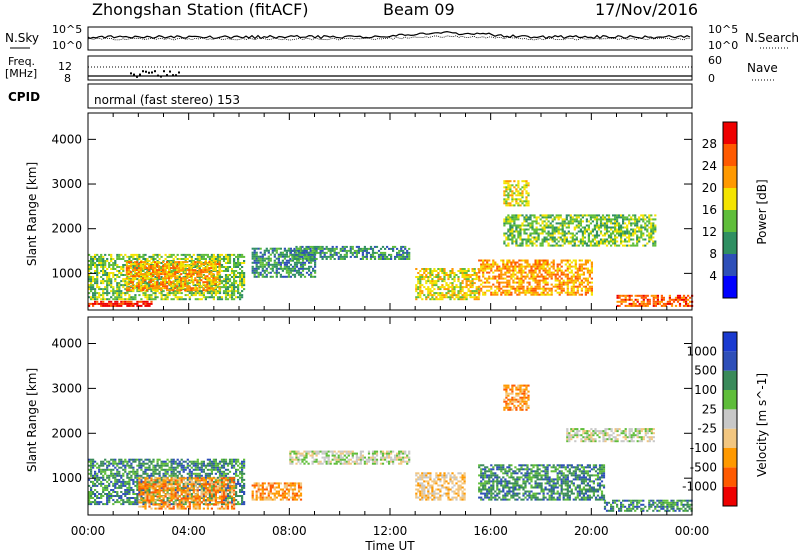 The width and height of the screenshot is (800, 558). Describe the element at coordinates (66, 229) in the screenshot. I see `power-ytick-label: 2000` at that location.